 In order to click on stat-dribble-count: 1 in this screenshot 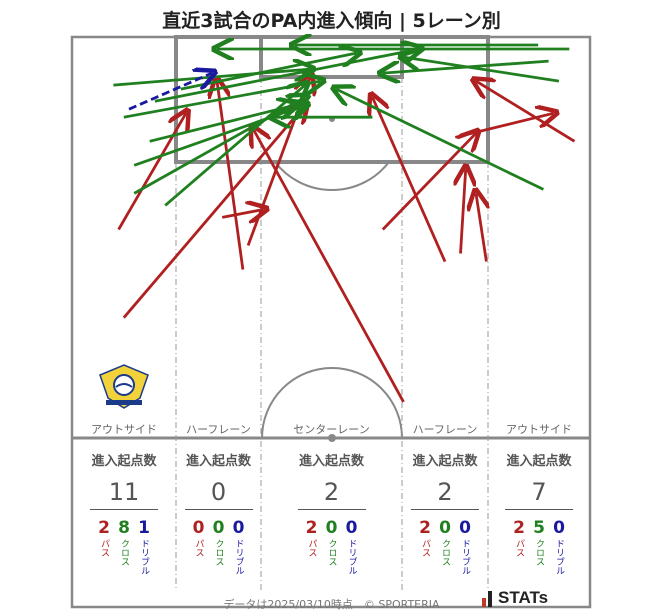, I will do `click(144, 528)`.